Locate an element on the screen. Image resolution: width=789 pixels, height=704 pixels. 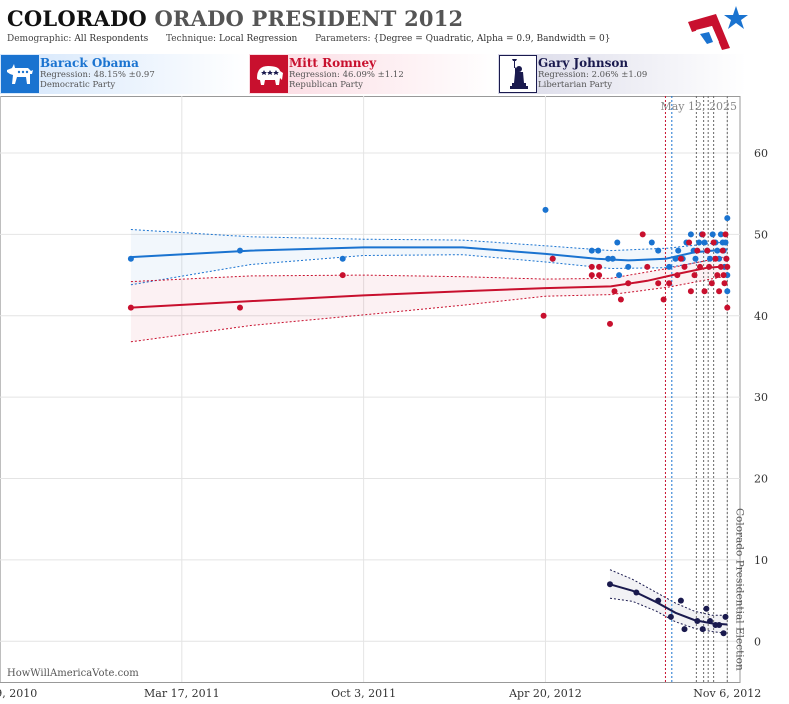
flag-star-logo-icon is located at coordinates (718, 28).